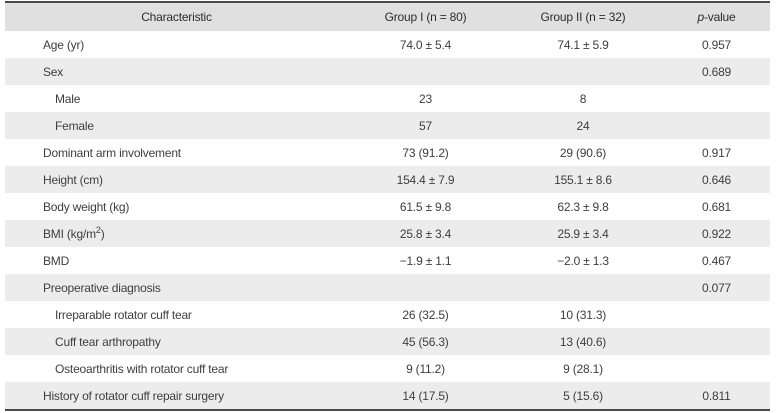  Describe the element at coordinates (112, 152) in the screenshot. I see `characteristic-label: Dominant arm involvement` at that location.